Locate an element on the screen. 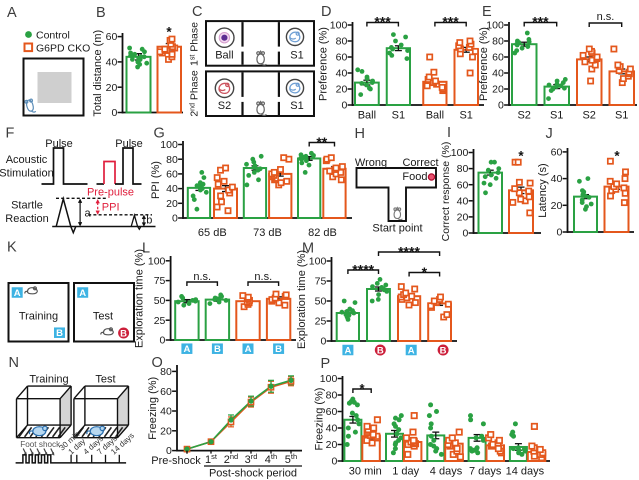 The height and width of the screenshot is (480, 639). svg-text: 1st Phase is located at coordinates (195, 44).